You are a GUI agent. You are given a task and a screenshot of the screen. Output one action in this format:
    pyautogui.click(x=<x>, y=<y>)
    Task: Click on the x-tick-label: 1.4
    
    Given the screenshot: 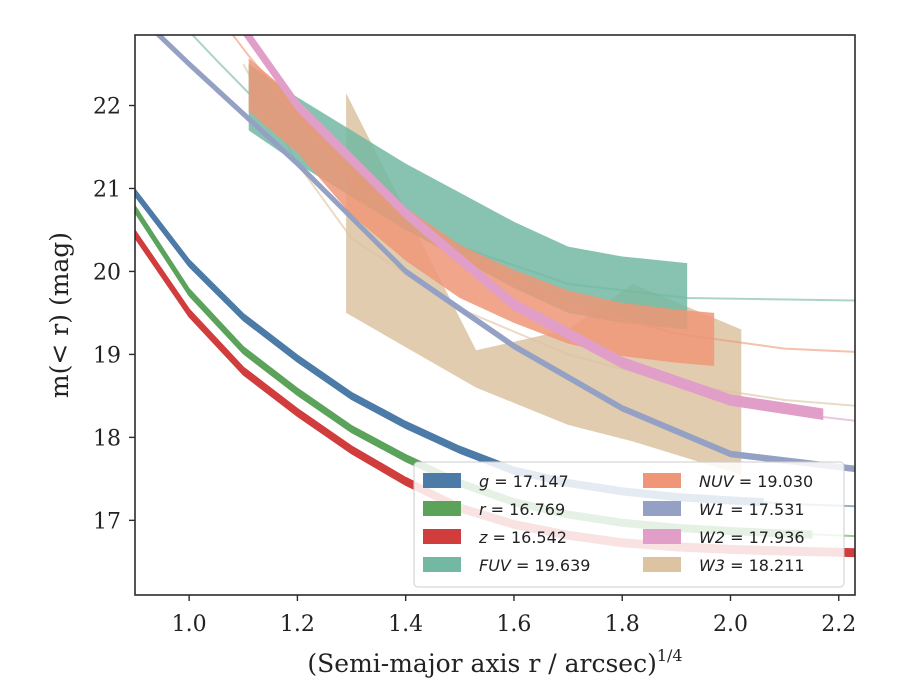 What is the action you would take?
    pyautogui.click(x=405, y=624)
    